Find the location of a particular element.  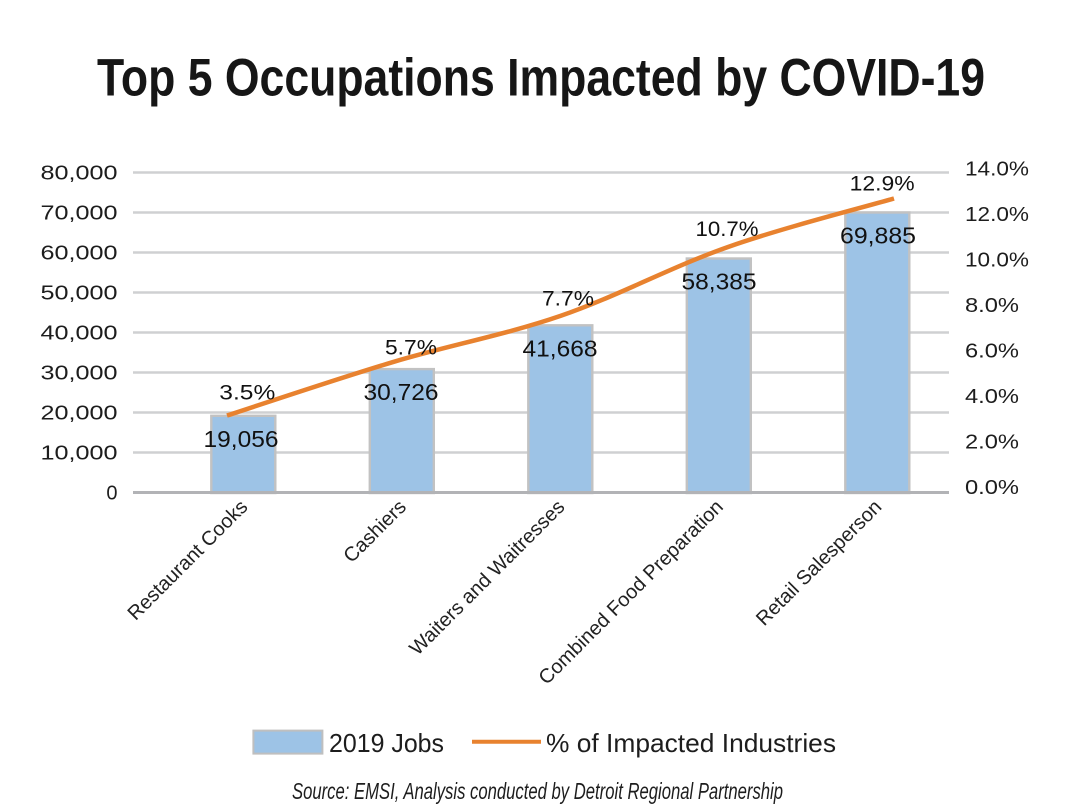

svg-text: 70,000 is located at coordinates (79, 214).